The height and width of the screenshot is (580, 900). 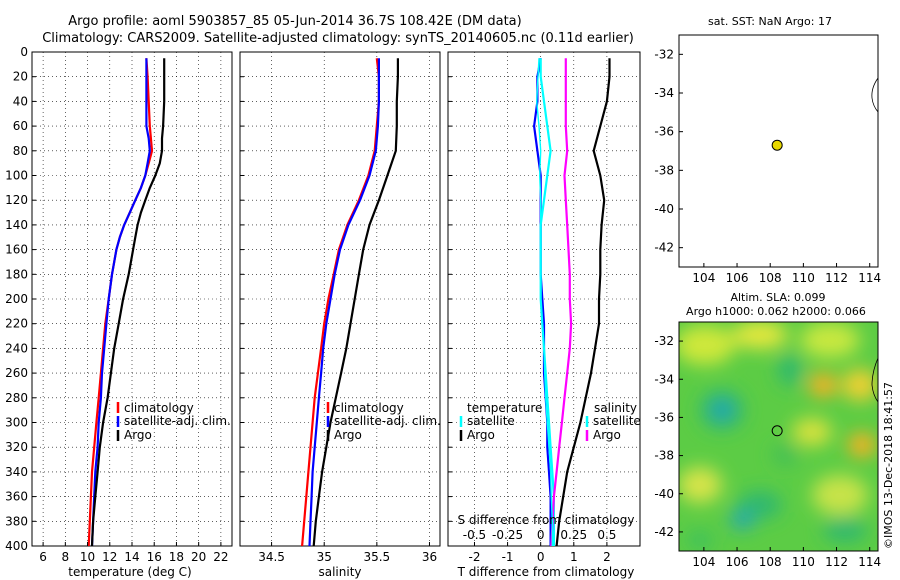 What do you see at coordinates (776, 311) in the screenshot?
I see `sla-title-2: Argo h1000: 0.062 h2000: 0.066` at bounding box center [776, 311].